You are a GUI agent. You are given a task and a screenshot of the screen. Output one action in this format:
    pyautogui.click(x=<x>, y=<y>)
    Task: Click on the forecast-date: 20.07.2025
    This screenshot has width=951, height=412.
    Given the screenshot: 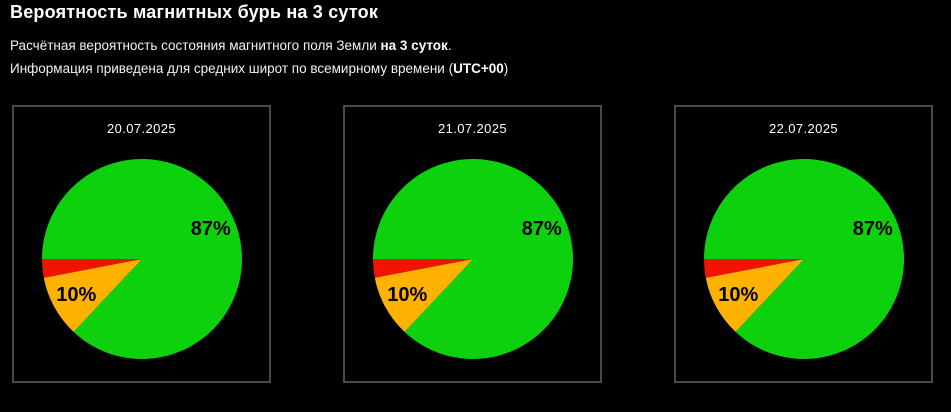 What is the action you would take?
    pyautogui.click(x=141, y=128)
    